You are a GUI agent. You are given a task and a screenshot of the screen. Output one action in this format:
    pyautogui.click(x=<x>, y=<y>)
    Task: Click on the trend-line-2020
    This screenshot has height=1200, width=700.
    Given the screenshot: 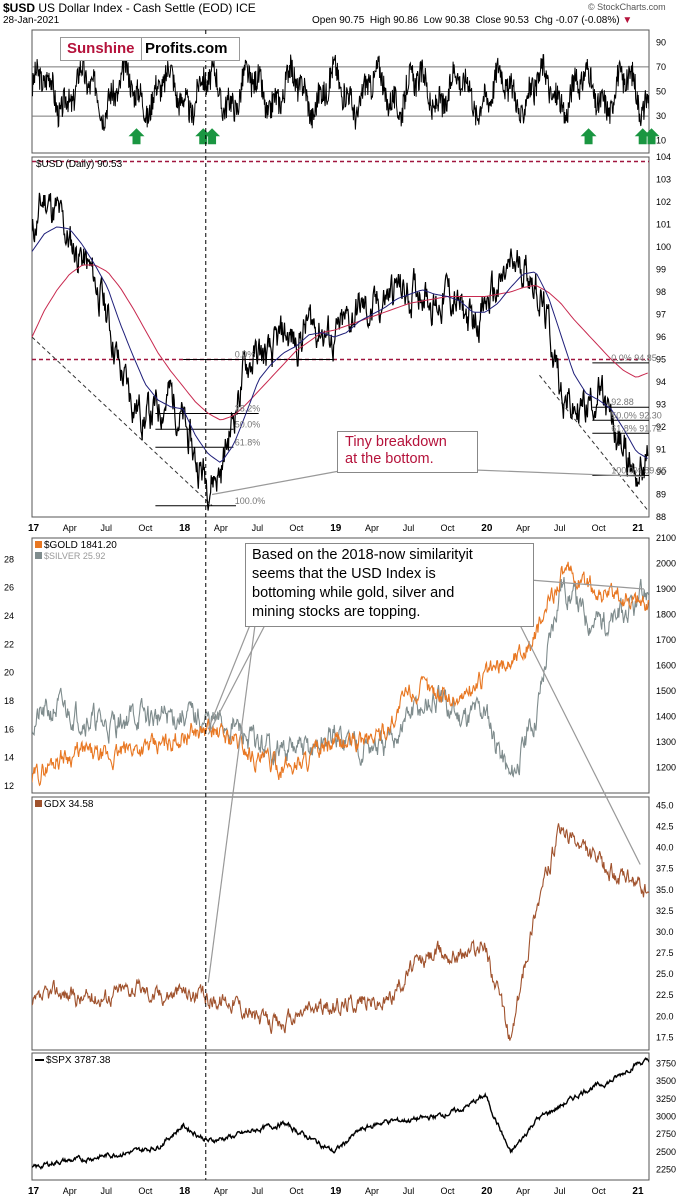 What is the action you would take?
    pyautogui.click(x=594, y=442)
    